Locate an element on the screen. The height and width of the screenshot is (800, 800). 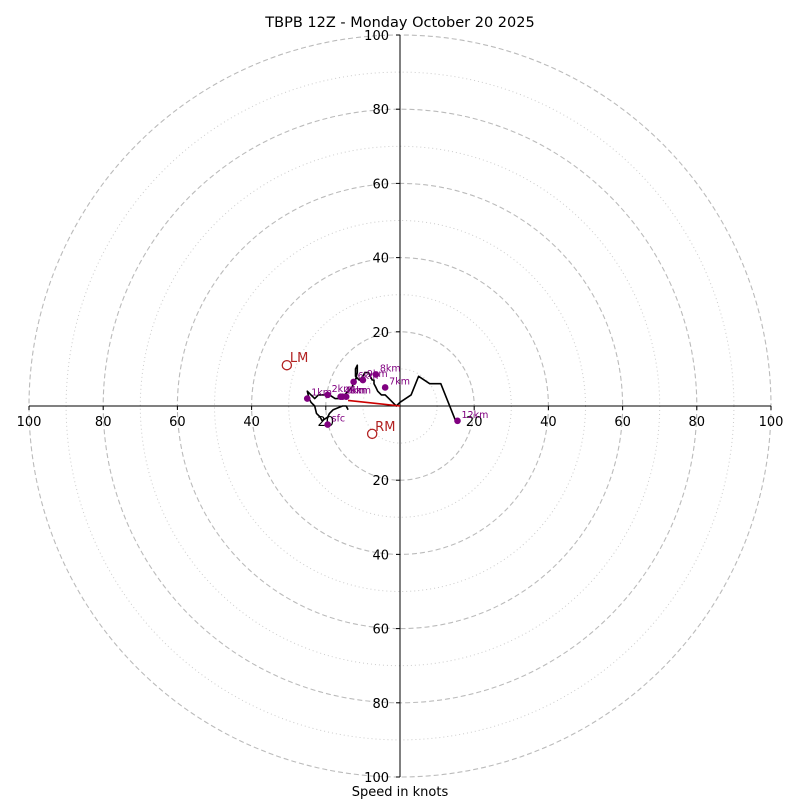
storm-motion-label: RM is located at coordinates (385, 427).